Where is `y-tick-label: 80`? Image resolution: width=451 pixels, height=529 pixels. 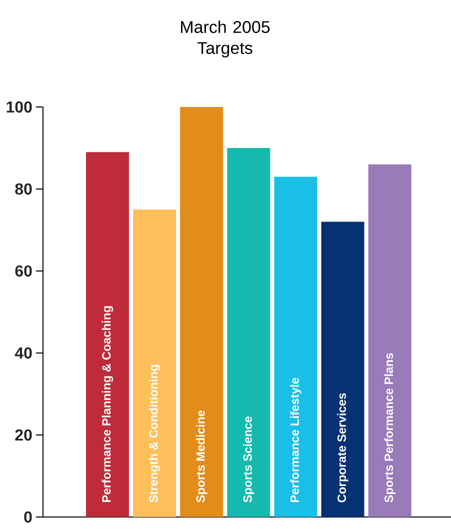
y-tick-label: 80 is located at coordinates (23, 189).